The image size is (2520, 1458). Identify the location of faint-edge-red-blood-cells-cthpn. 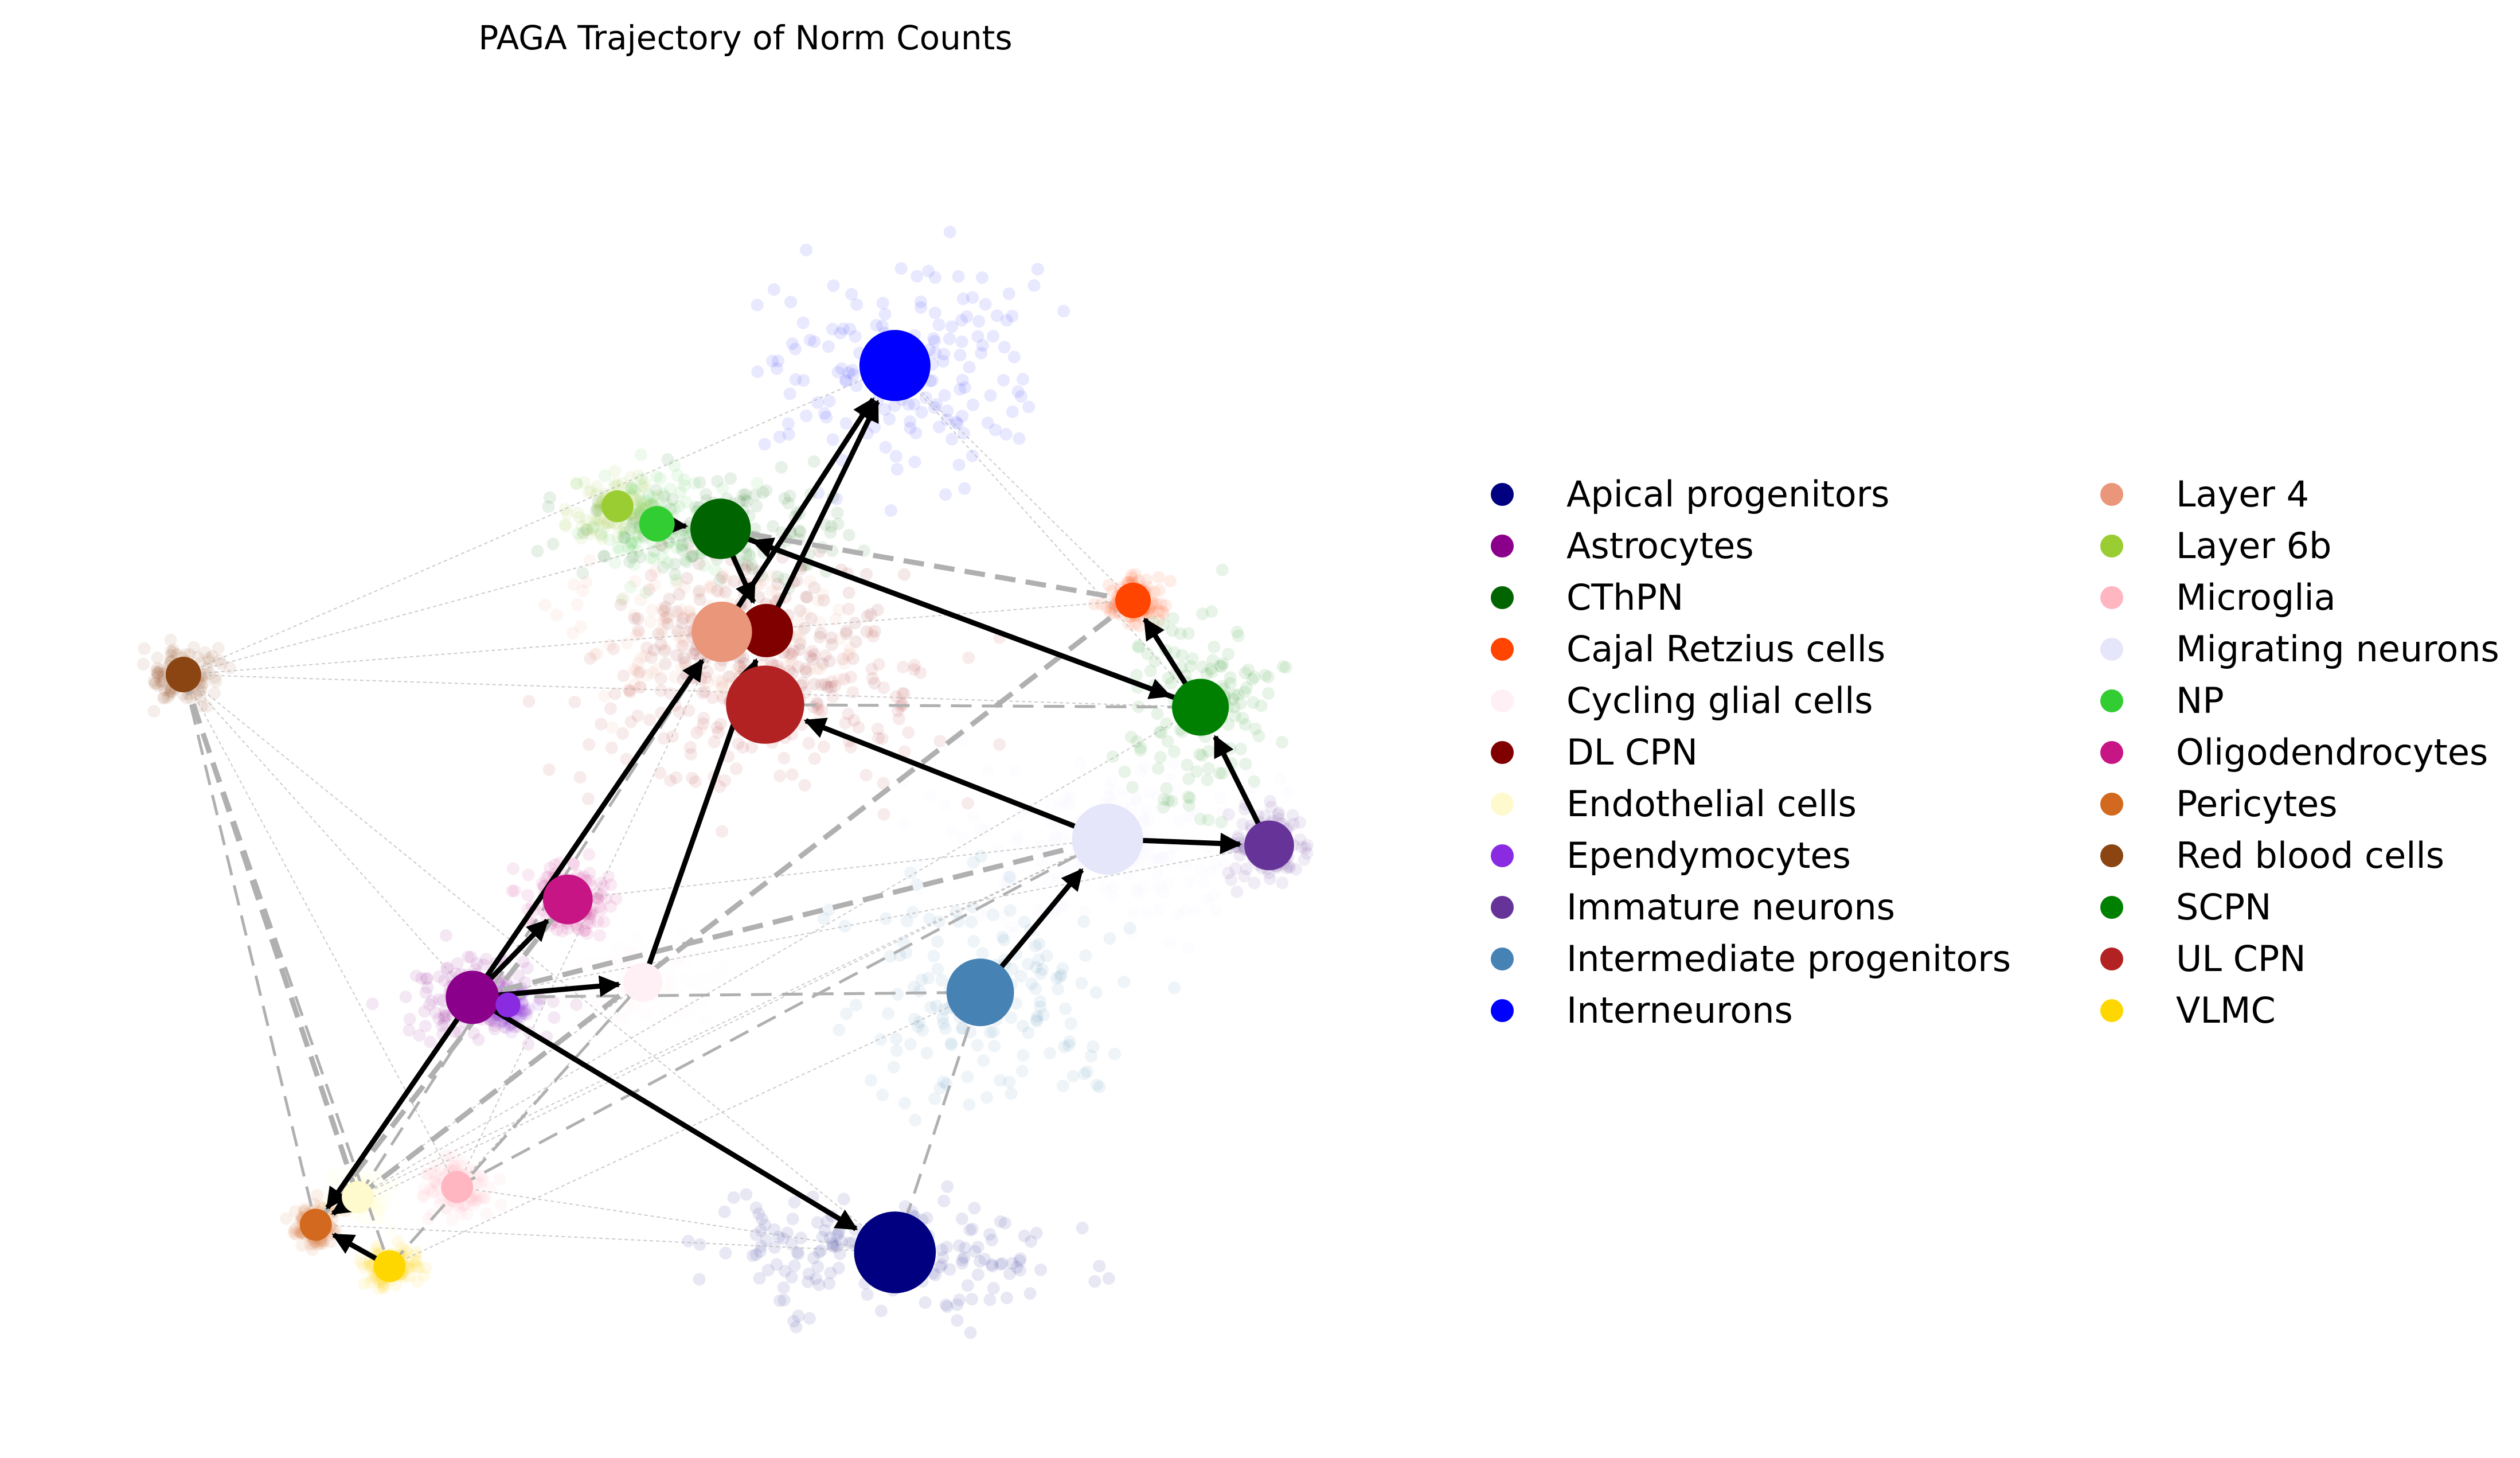
(452, 602).